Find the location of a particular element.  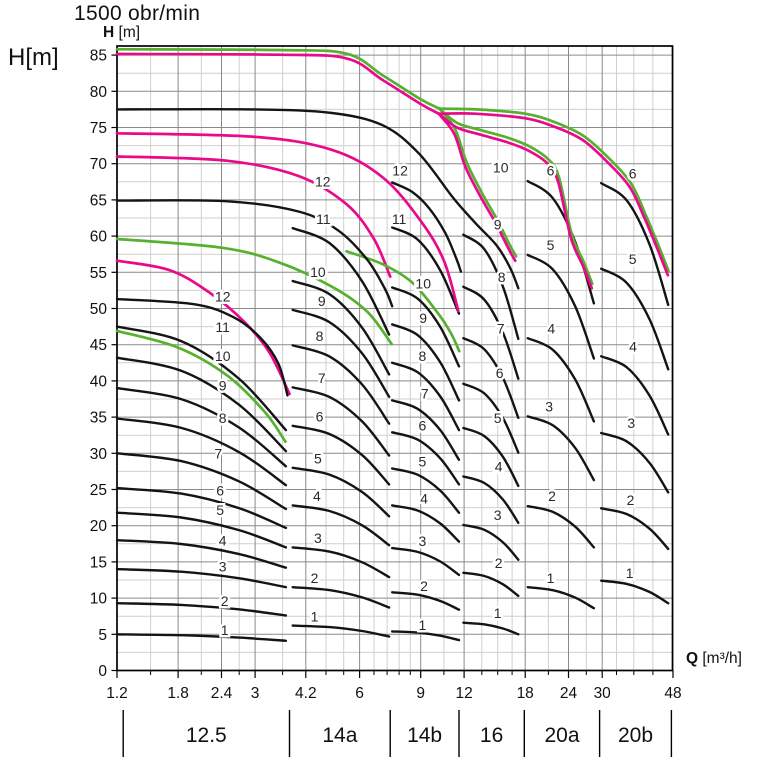

stage-label-12.5-7: 7 is located at coordinates (218, 454).